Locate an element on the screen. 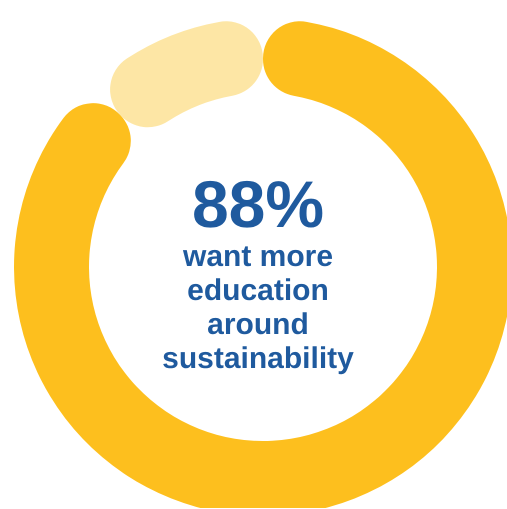 The image size is (507, 509). data-label: 88% is located at coordinates (258, 204).